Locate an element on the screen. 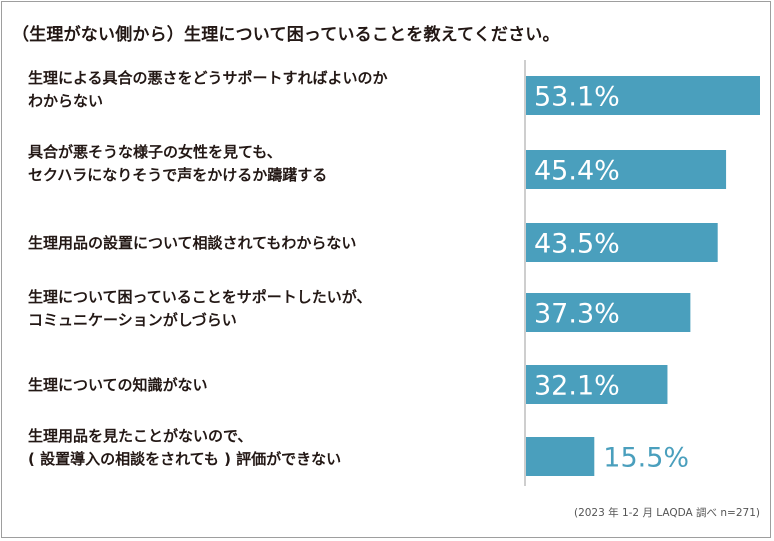  value-label-4: 37.3% is located at coordinates (577, 314).